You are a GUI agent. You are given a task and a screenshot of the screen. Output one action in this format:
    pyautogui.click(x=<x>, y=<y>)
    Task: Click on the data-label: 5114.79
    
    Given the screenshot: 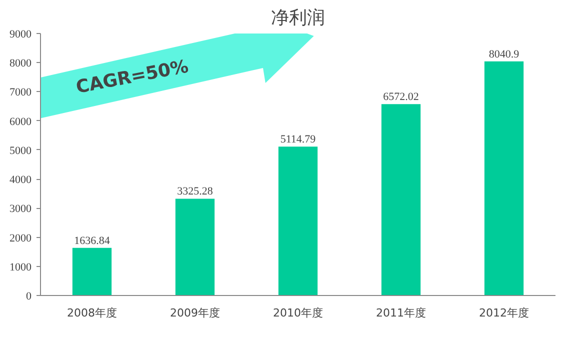 What is the action you would take?
    pyautogui.click(x=298, y=140)
    